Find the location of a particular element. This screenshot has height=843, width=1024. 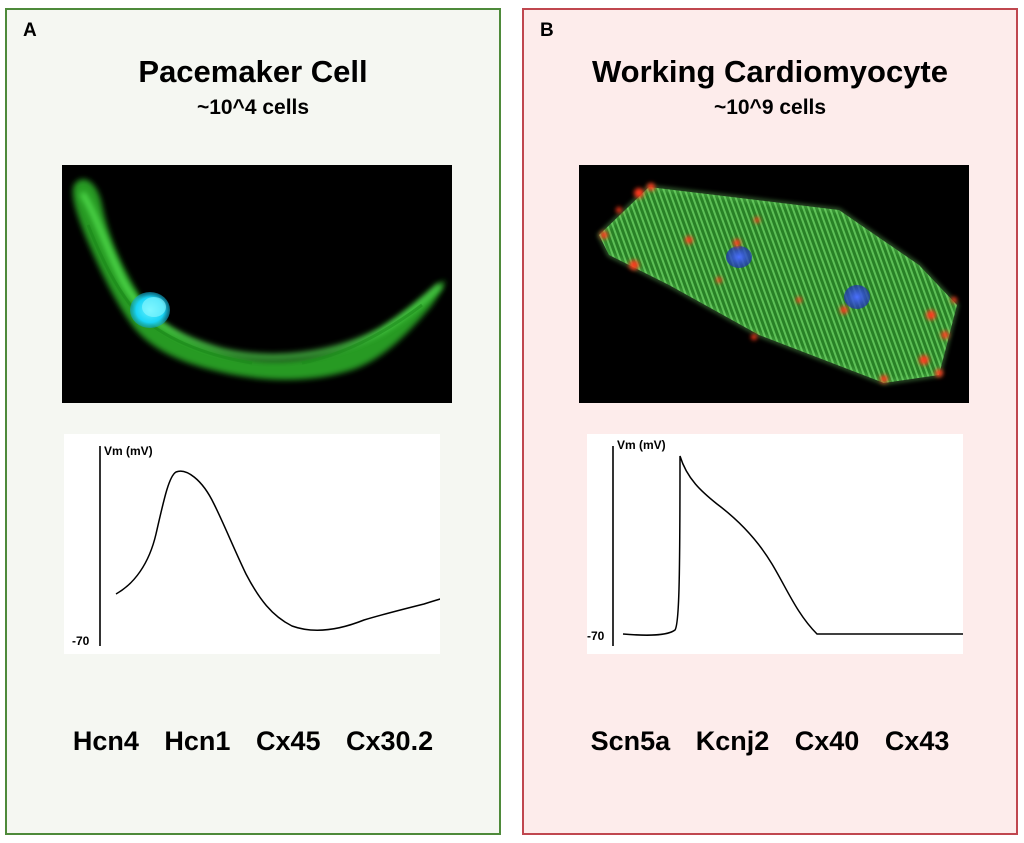

gene-label: Cx45 is located at coordinates (288, 741).